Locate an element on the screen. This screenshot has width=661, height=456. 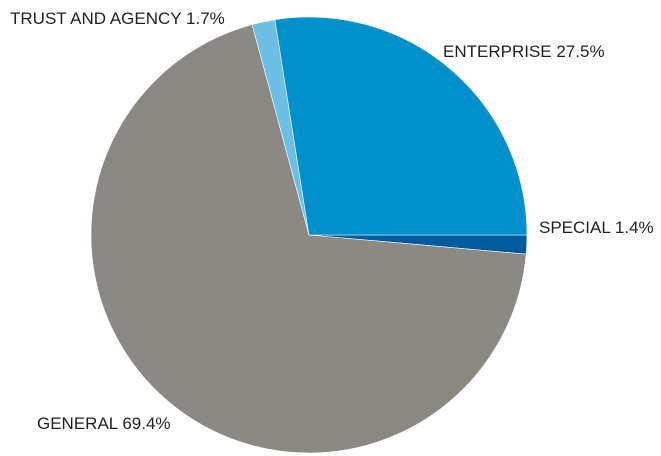
slice-label-special: SPECIAL 1.4% is located at coordinates (596, 227).